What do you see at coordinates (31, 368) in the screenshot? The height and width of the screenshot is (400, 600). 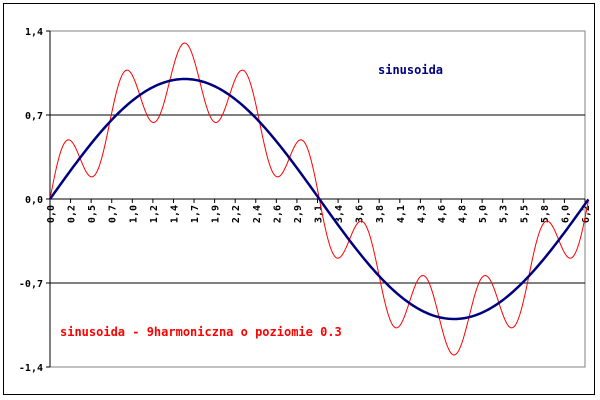 I see `y-tick-label: -1,4` at bounding box center [31, 368].